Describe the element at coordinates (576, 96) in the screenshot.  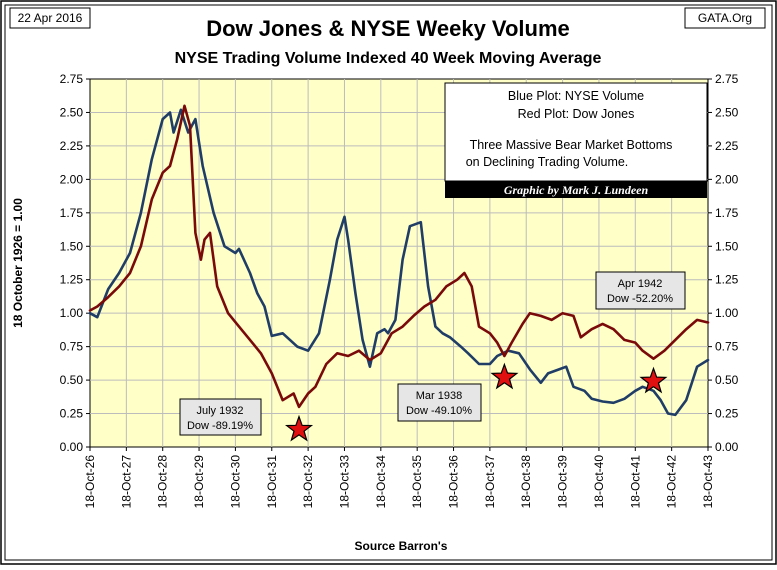
I see `legend-blue: Blue Plot: NYSE Volume` at that location.